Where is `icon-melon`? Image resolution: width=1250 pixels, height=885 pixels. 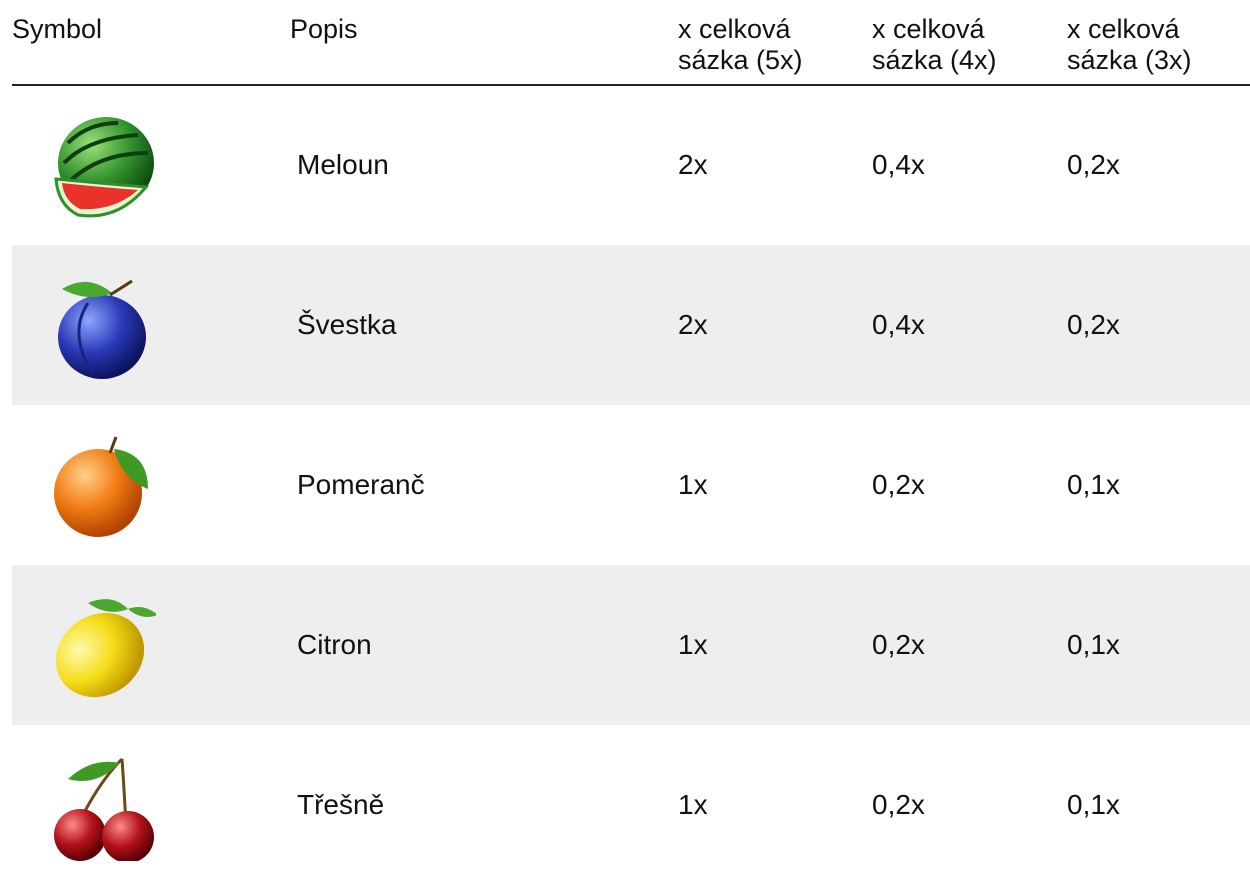 icon-melon is located at coordinates (104, 167).